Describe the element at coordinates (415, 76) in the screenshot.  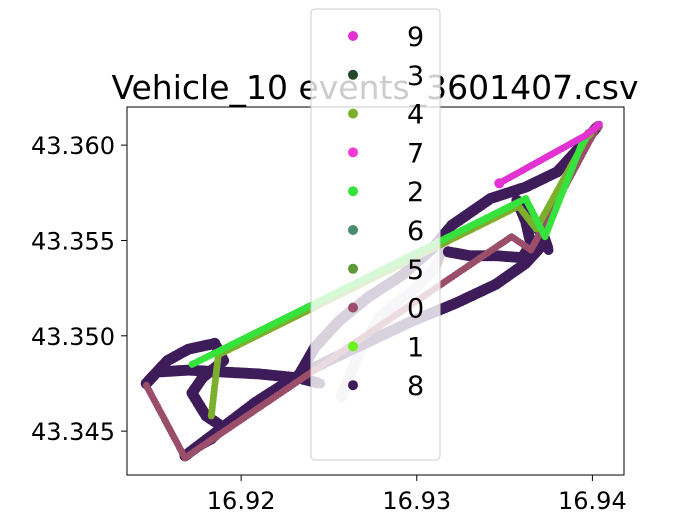
I see `legend-label: 3` at that location.